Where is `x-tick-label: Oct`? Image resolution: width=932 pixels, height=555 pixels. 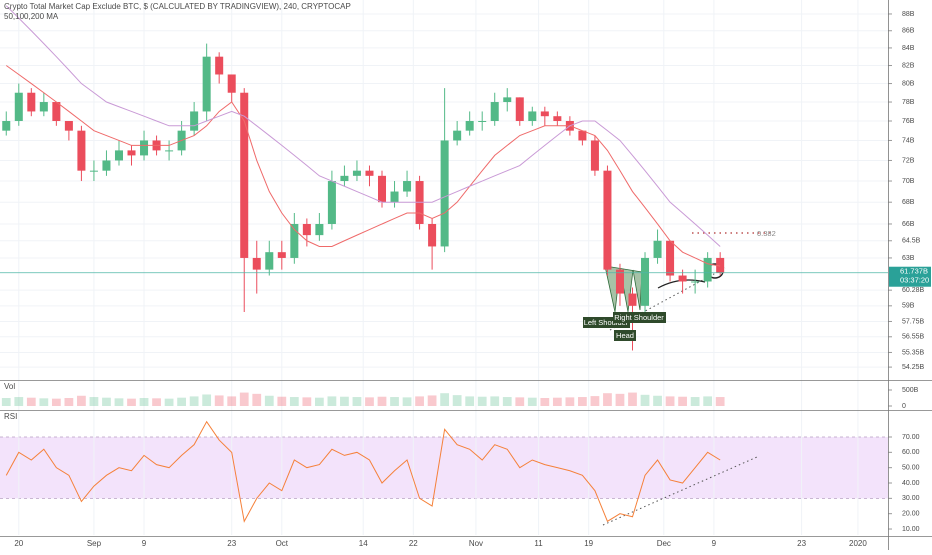
x-tick-label: Oct is located at coordinates (282, 543).